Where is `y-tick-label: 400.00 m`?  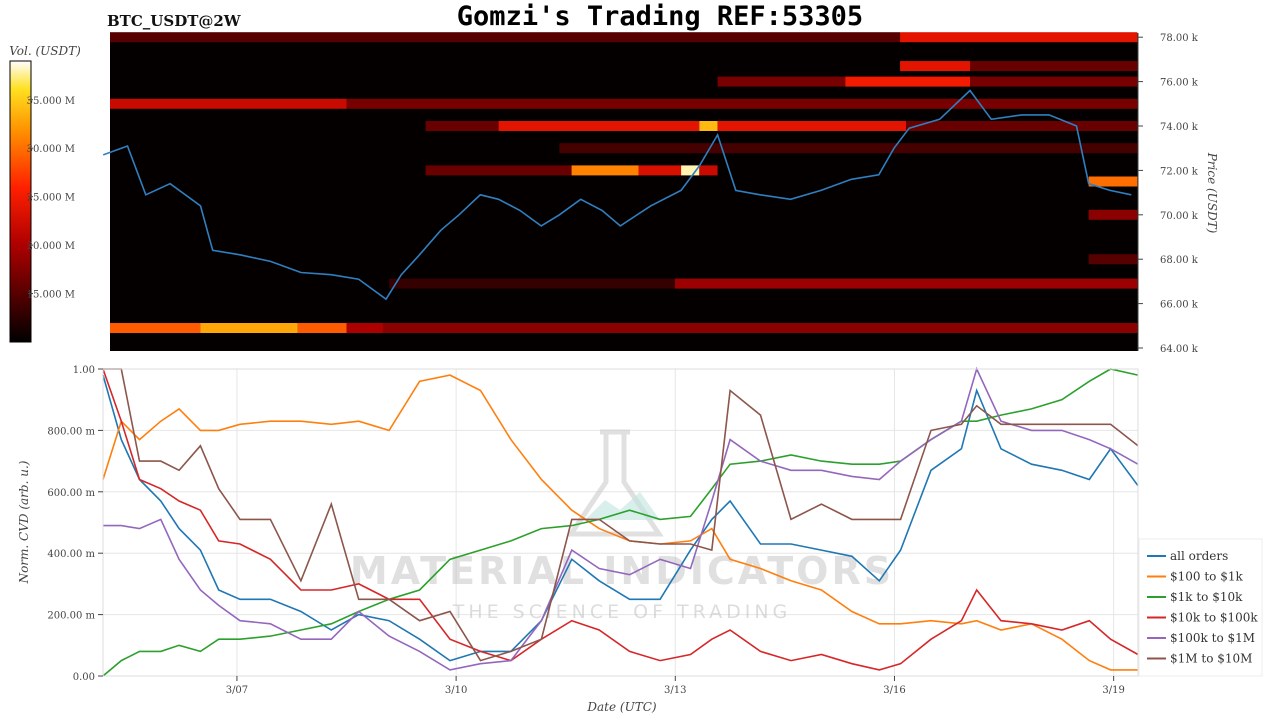 y-tick-label: 400.00 m is located at coordinates (71, 554).